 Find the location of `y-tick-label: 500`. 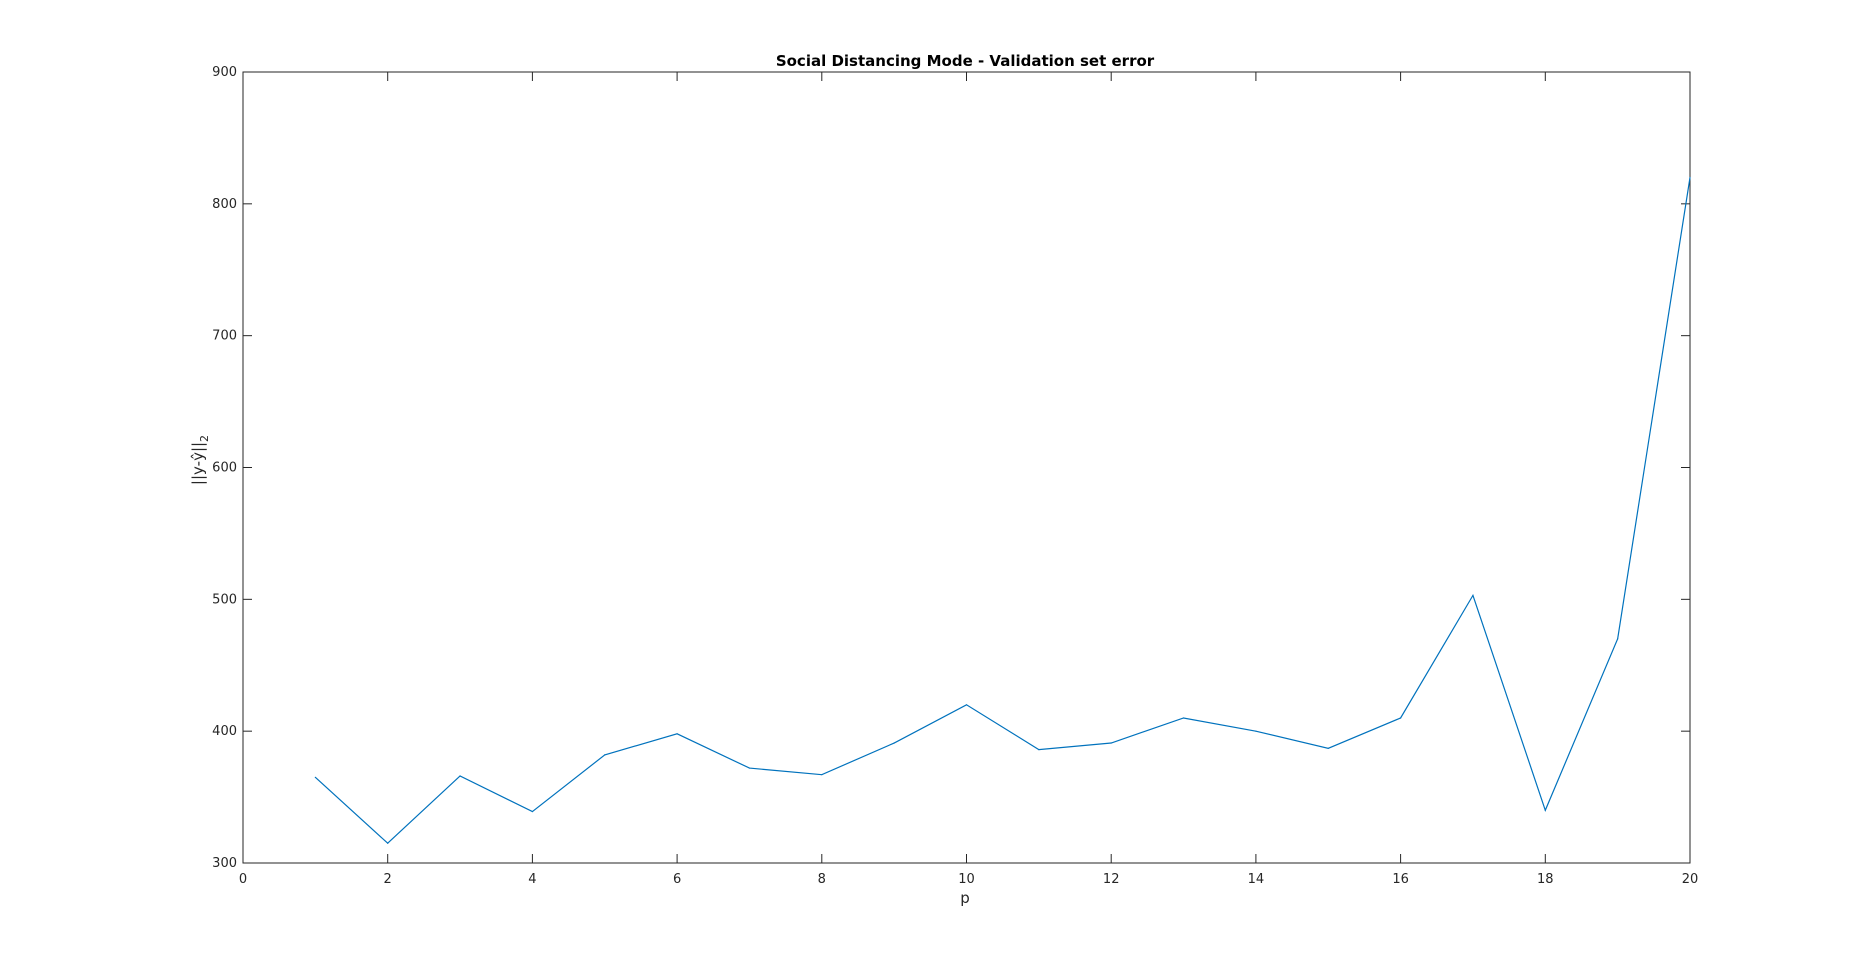

y-tick-label: 500 is located at coordinates (224, 599).